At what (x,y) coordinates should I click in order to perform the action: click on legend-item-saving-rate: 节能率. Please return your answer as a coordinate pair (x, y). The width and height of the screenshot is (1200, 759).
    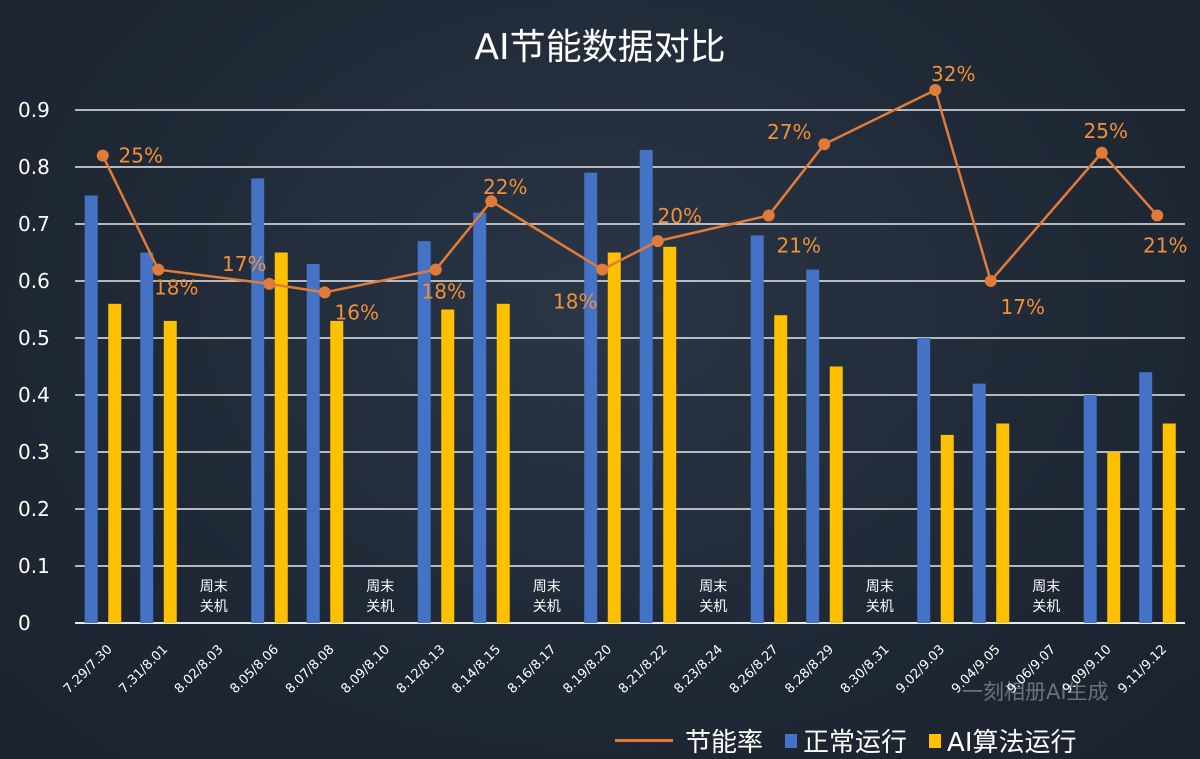
    Looking at the image, I should click on (689, 740).